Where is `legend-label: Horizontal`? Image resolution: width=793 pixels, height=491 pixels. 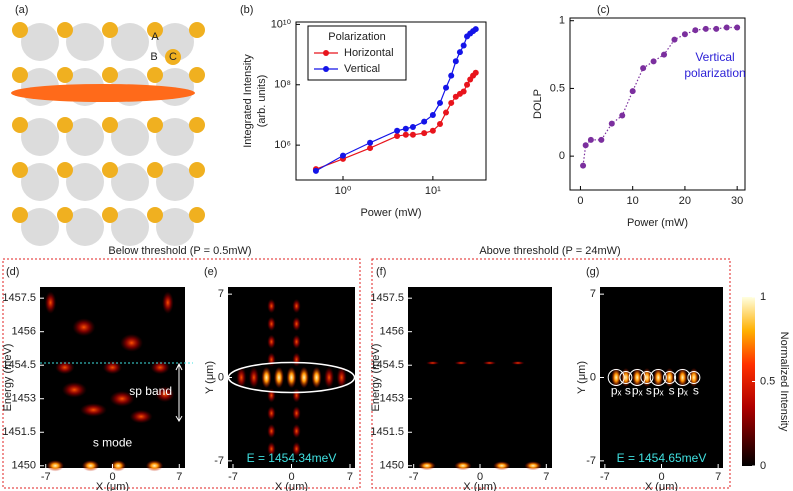
legend-label: Horizontal is located at coordinates (369, 53).